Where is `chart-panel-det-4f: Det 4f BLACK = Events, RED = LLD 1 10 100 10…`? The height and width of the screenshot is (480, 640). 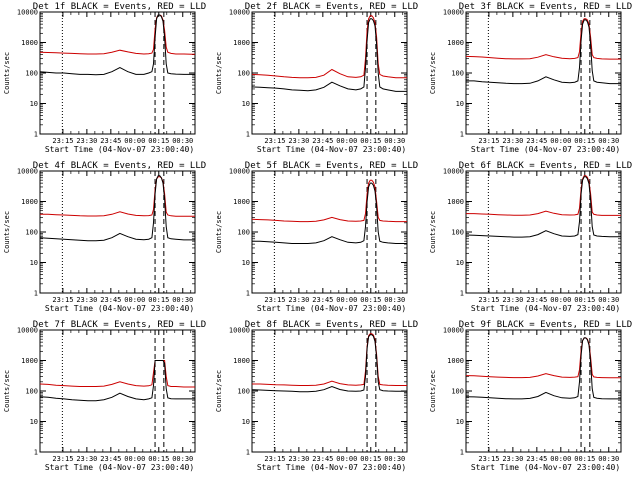 chart-panel-det-4f: Det 4f BLACK = Events, RED = LLD 1 10 100 10… is located at coordinates (104, 237).